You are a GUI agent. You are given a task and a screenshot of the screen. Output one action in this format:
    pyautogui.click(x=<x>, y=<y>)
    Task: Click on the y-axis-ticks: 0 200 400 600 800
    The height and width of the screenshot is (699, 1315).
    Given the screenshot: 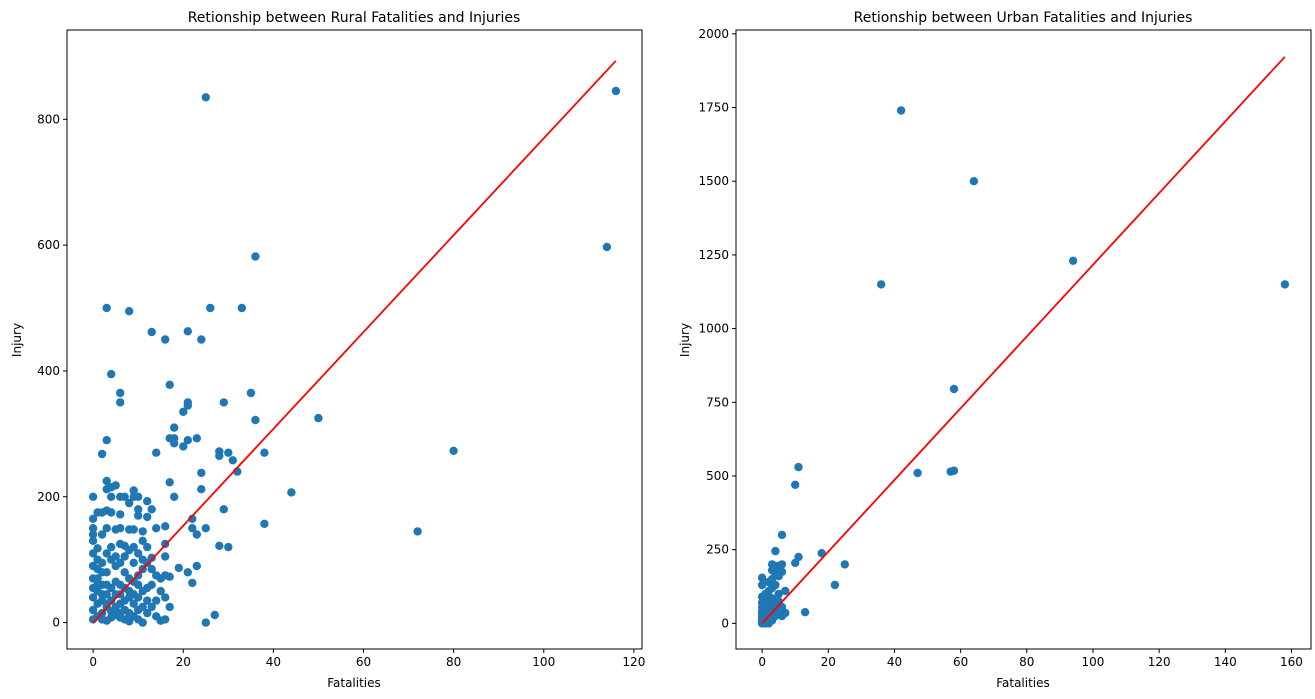 What is the action you would take?
    pyautogui.click(x=52, y=371)
    